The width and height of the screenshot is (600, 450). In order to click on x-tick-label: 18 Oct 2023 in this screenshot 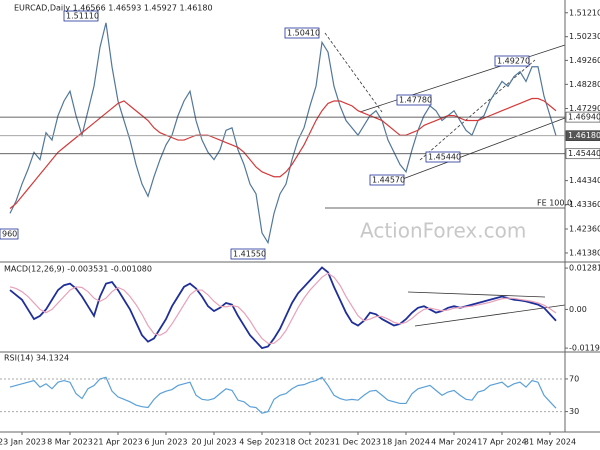, I will do `click(309, 442)`.